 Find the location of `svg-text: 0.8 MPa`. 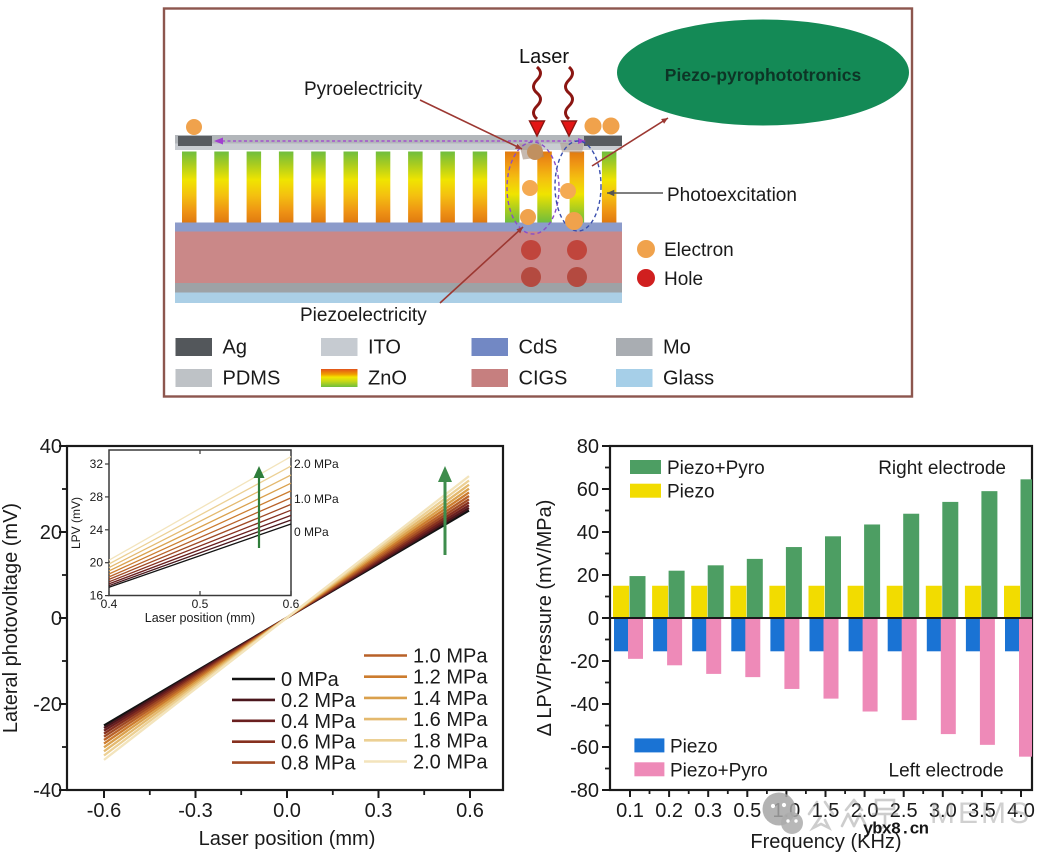

svg-text: 0.8 MPa is located at coordinates (318, 764).